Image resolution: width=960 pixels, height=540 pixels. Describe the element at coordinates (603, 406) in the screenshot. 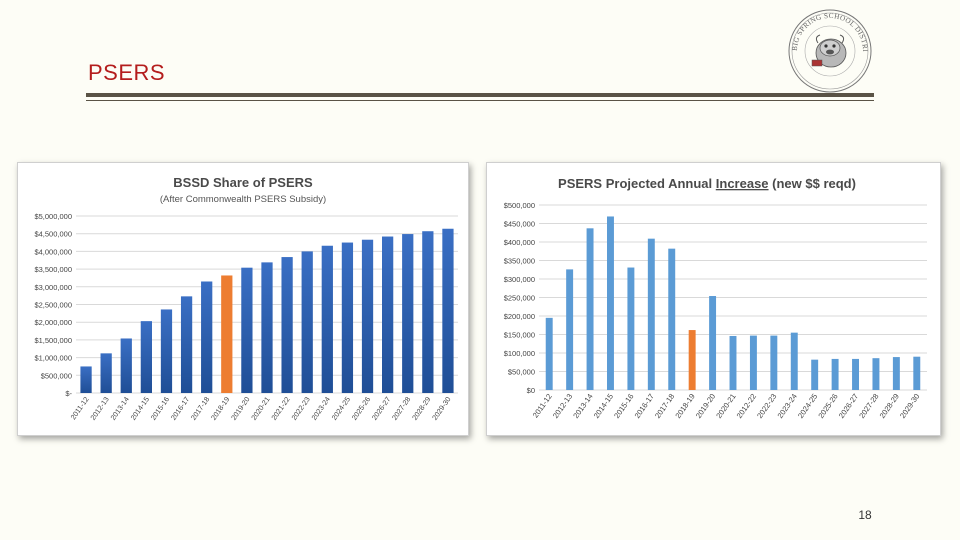

I see `chart2-category-label: 2014-15` at that location.